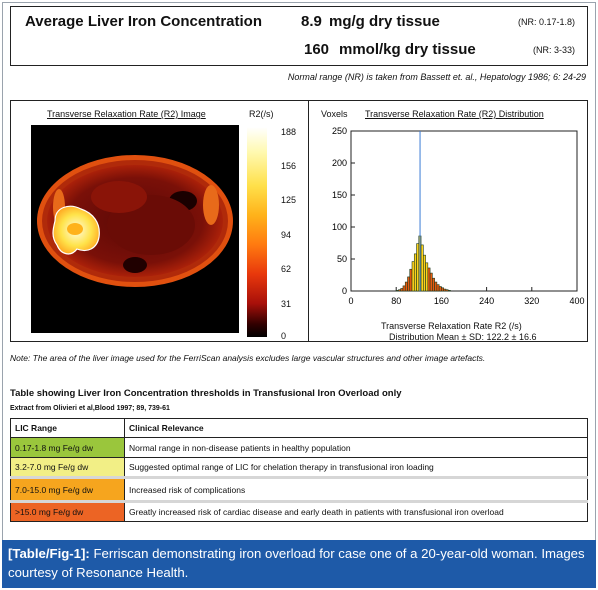  I want to click on r2-mri-image, so click(135, 229).